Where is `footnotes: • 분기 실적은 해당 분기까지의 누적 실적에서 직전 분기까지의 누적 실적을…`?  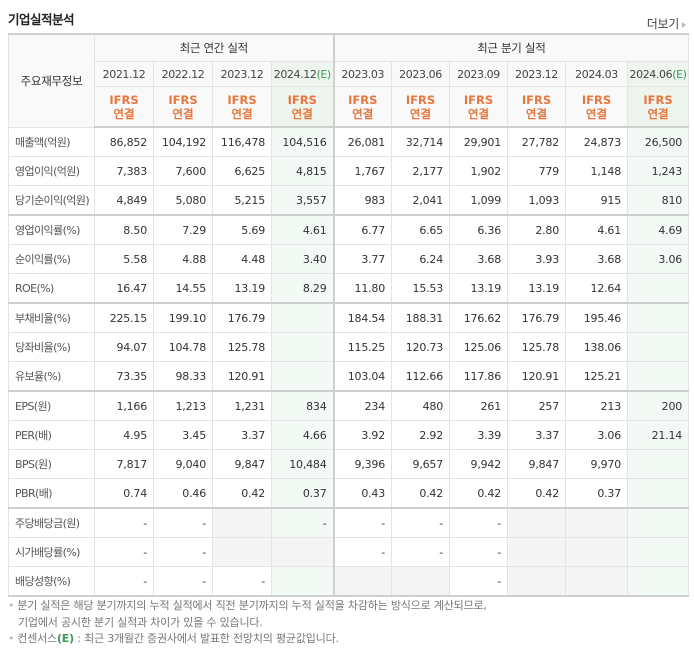 footnotes: • 분기 실적은 해당 분기까지의 누적 실적에서 직전 분기까지의 누적 실적을… is located at coordinates (247, 623).